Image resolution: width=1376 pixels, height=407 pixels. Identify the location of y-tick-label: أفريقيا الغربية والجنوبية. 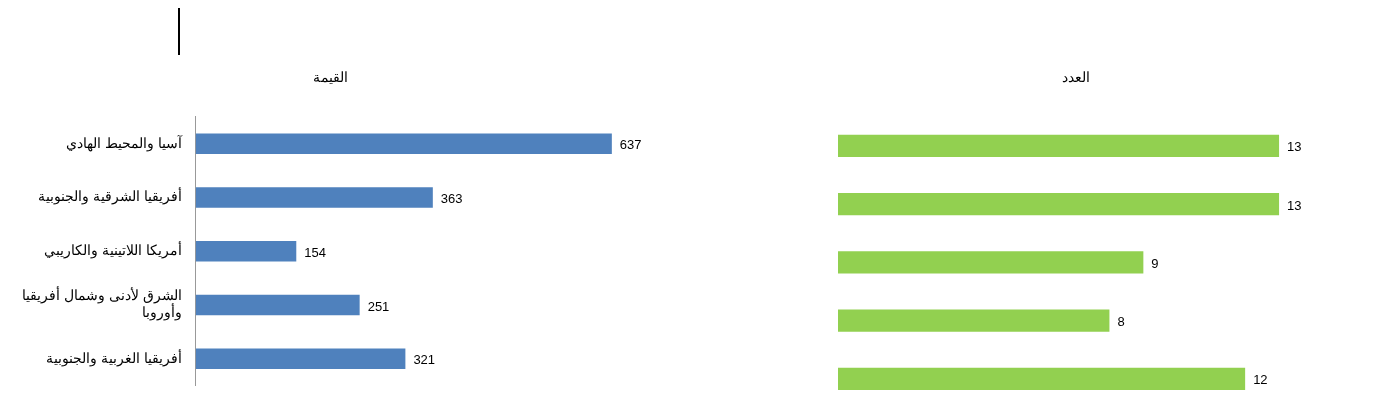
(113, 357).